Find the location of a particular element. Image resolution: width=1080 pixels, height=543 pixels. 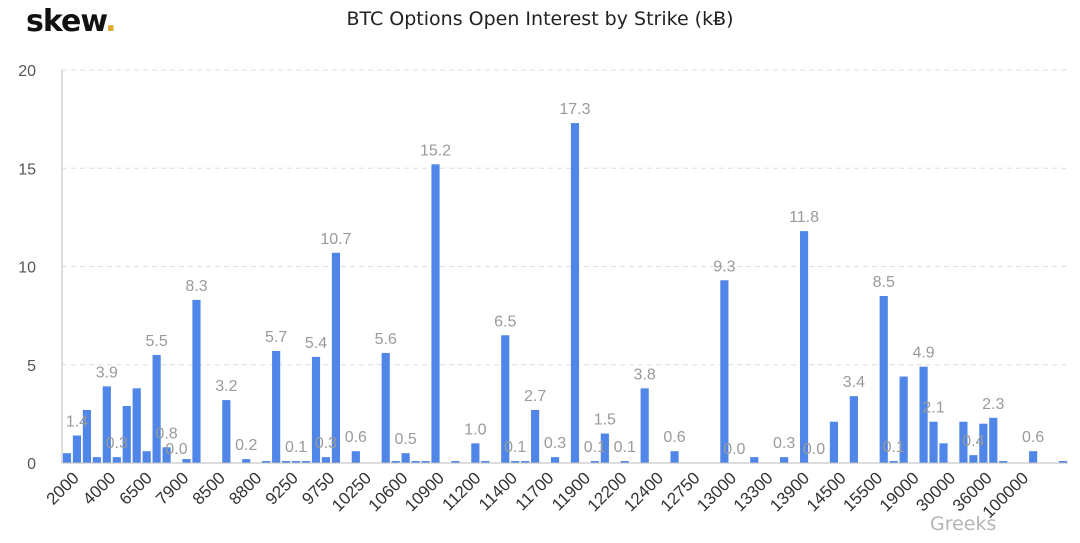

data-label: 4.9 is located at coordinates (923, 353).